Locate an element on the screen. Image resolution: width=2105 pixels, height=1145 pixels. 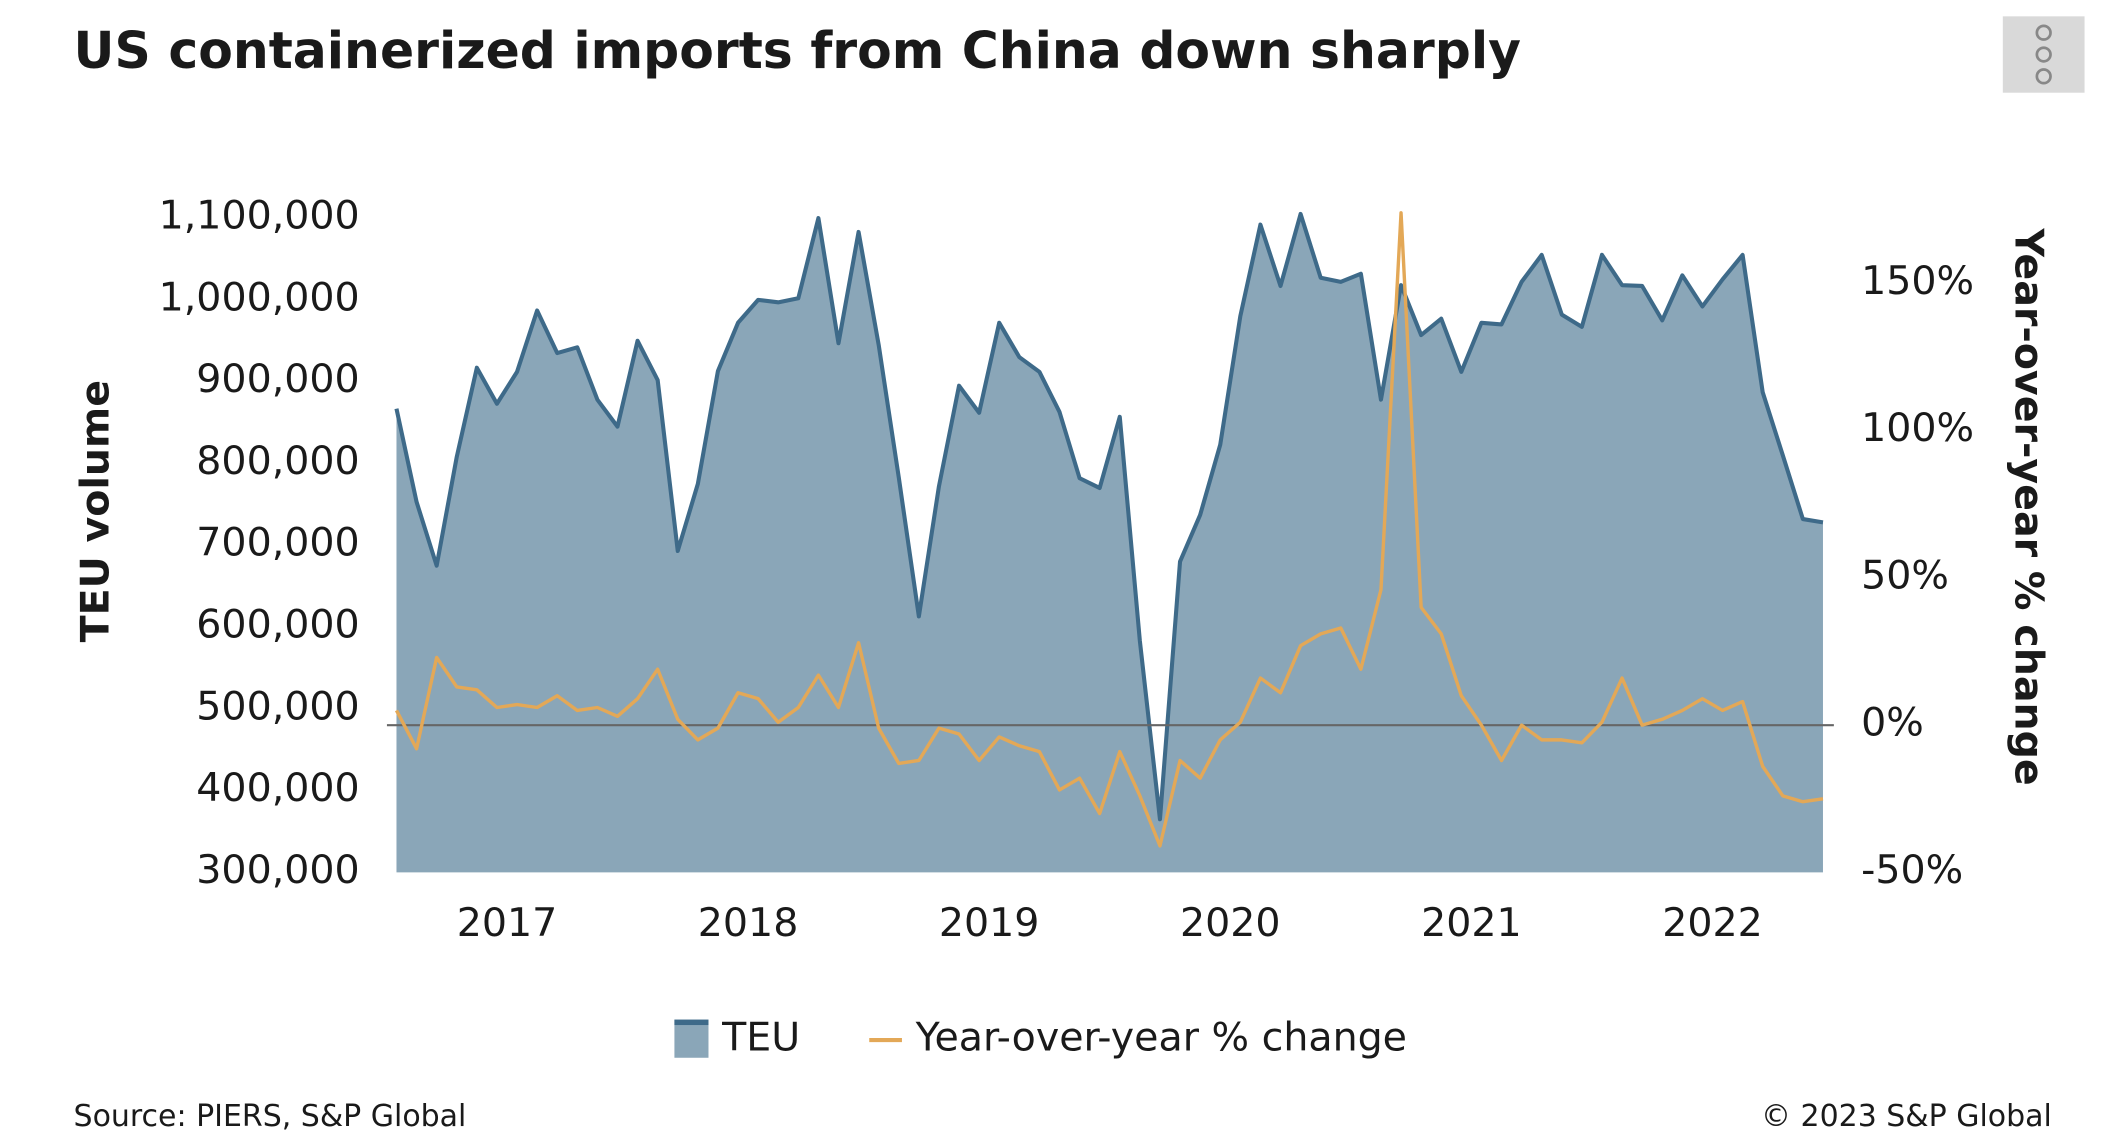
y-tick-label: 700,000 is located at coordinates (277, 543).